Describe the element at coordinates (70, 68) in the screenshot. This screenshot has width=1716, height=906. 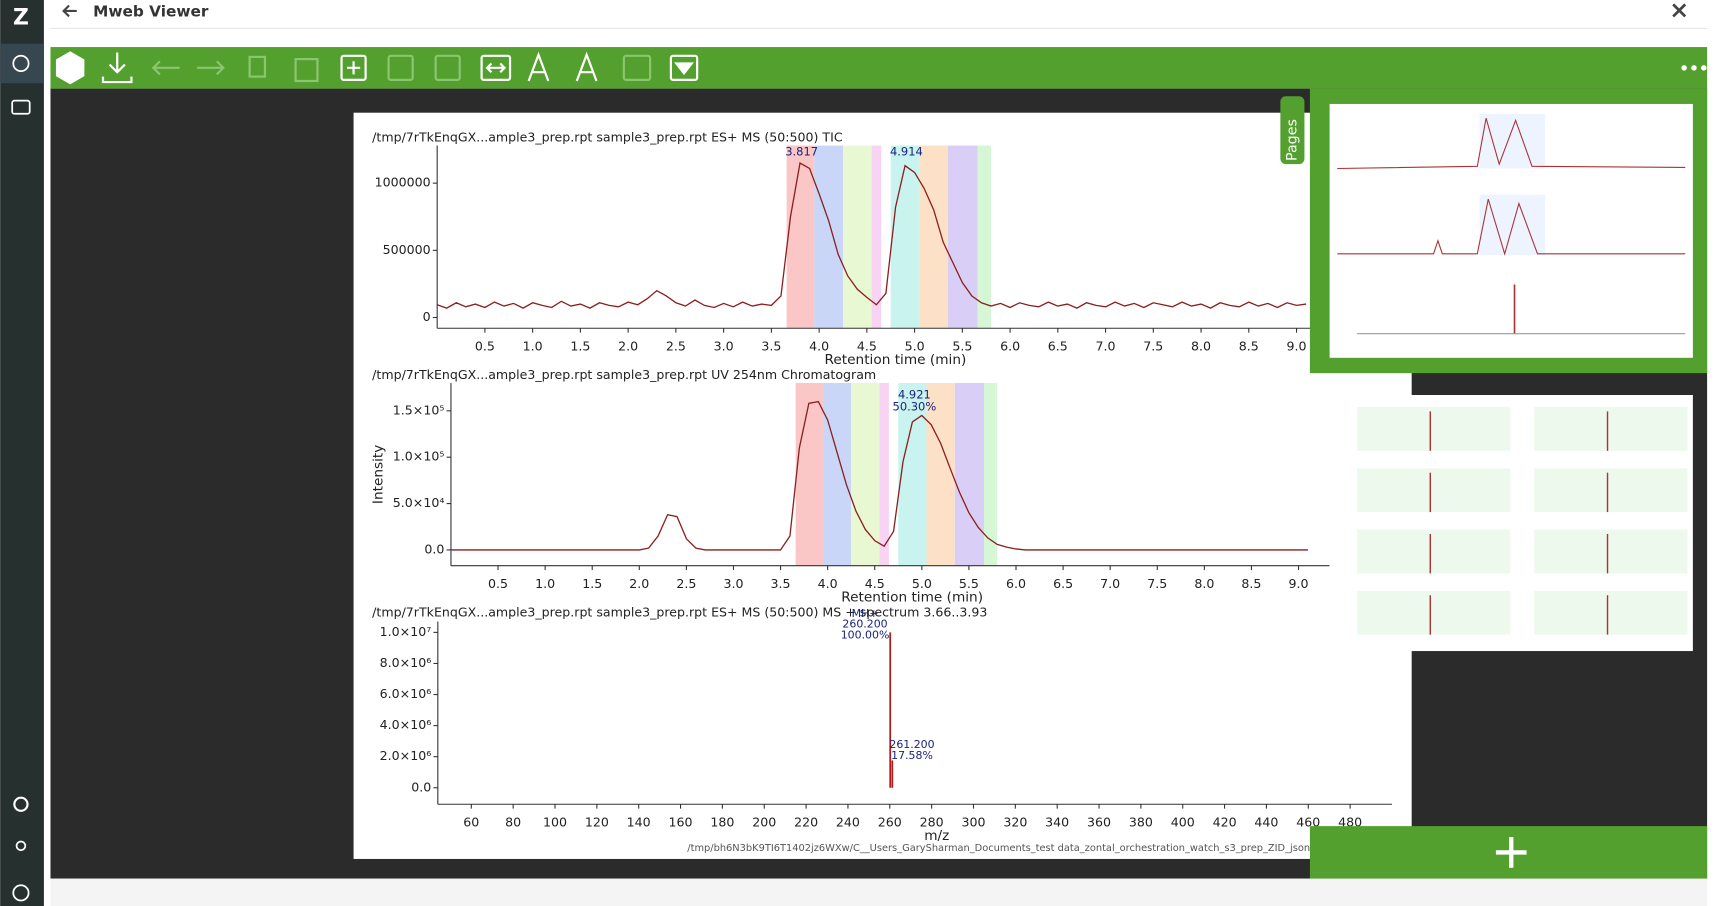
I see `app-icon` at that location.